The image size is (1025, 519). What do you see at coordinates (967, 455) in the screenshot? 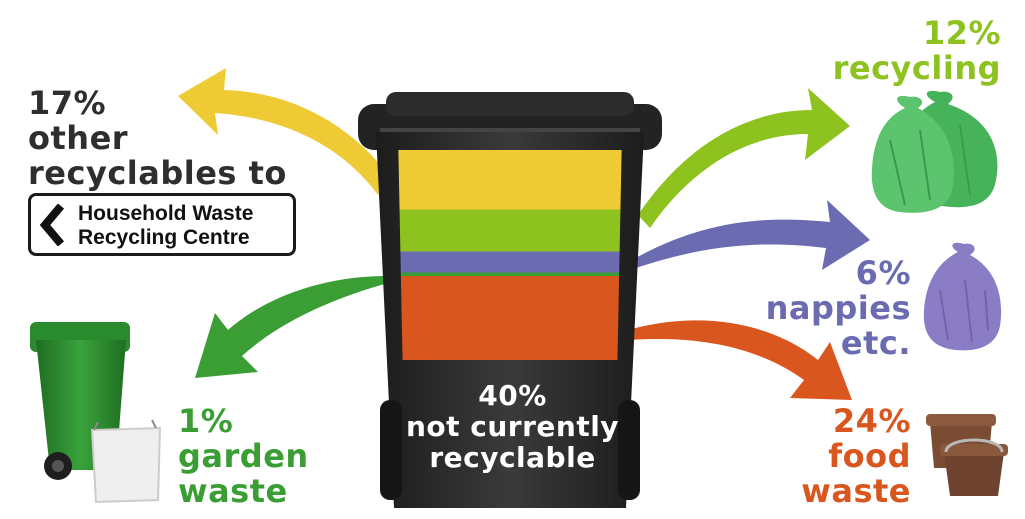
I see `food-caddy-icon` at bounding box center [967, 455].